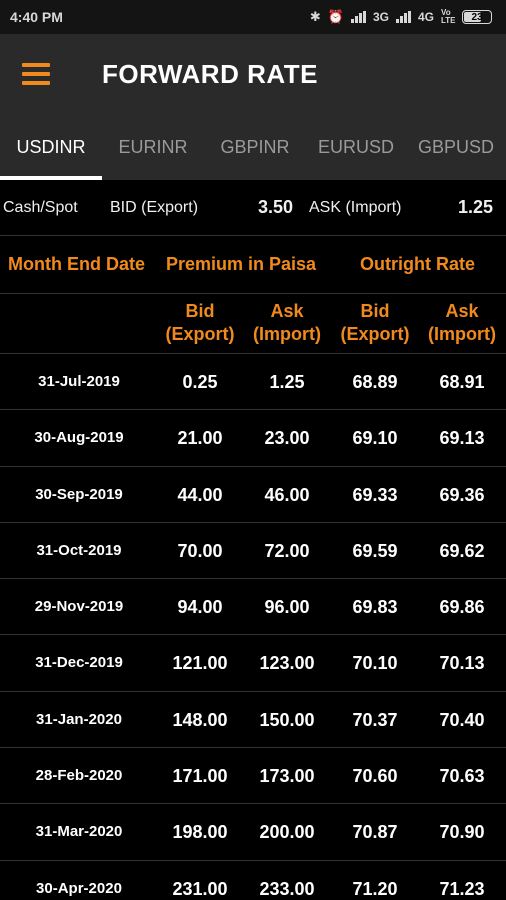 Image resolution: width=506 pixels, height=900 pixels. Describe the element at coordinates (462, 888) in the screenshot. I see `row-outright-ask: 71.23` at that location.